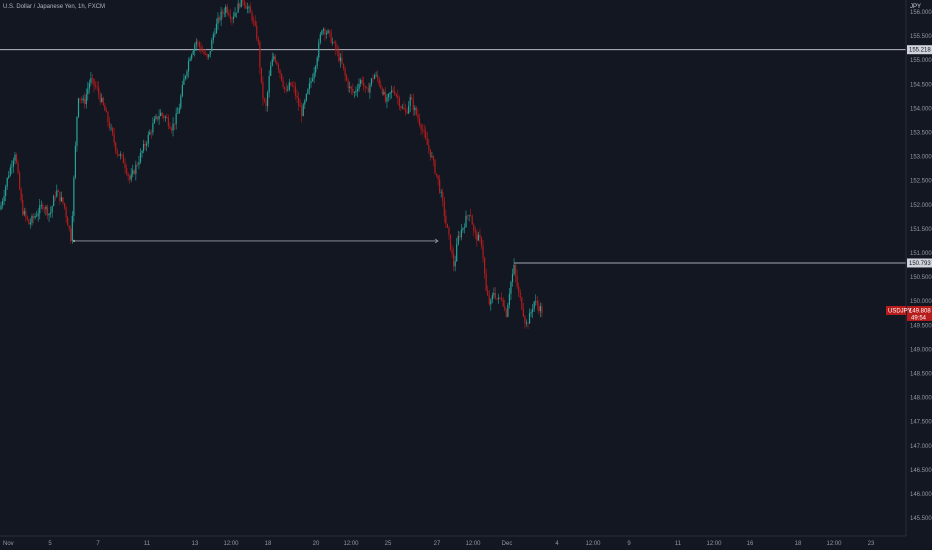  I want to click on price-tick-label: 153.500, so click(921, 134).